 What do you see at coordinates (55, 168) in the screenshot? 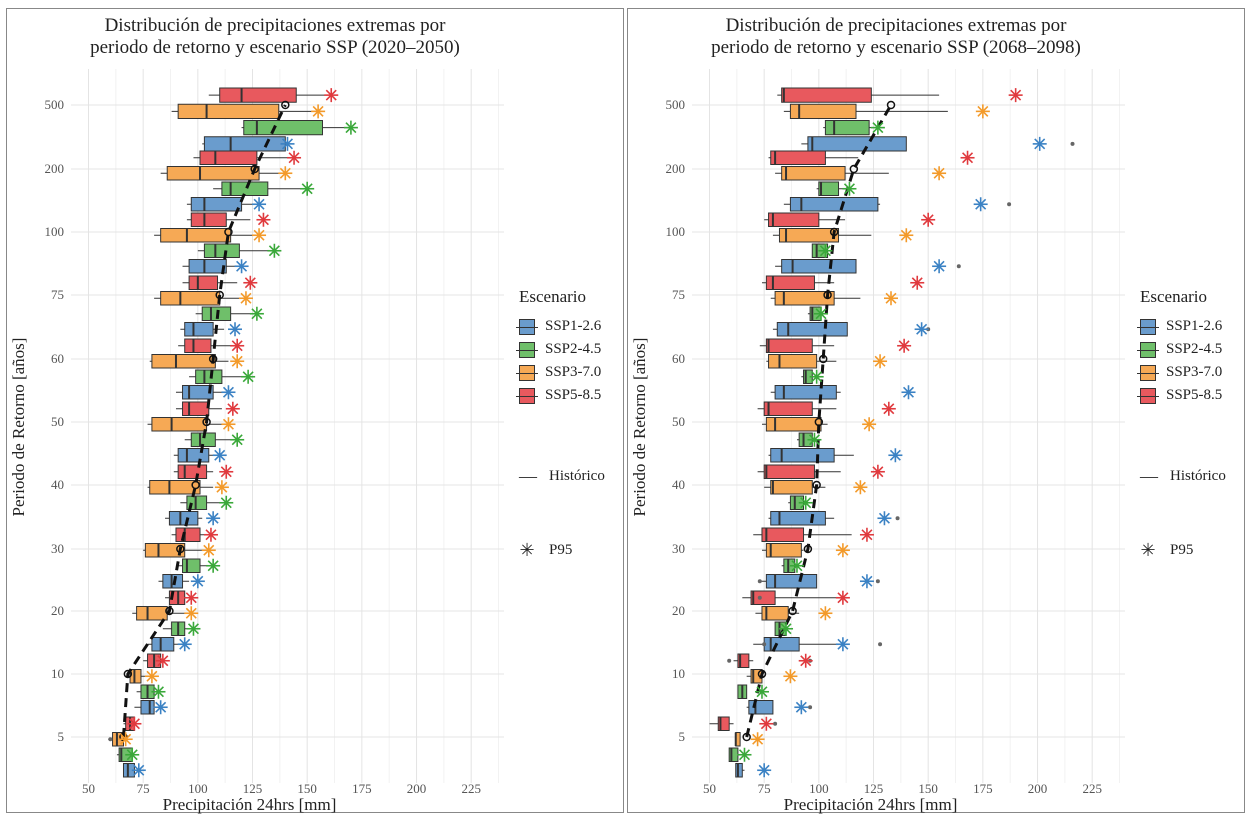
I see `y-tick-label: 200` at bounding box center [55, 168].